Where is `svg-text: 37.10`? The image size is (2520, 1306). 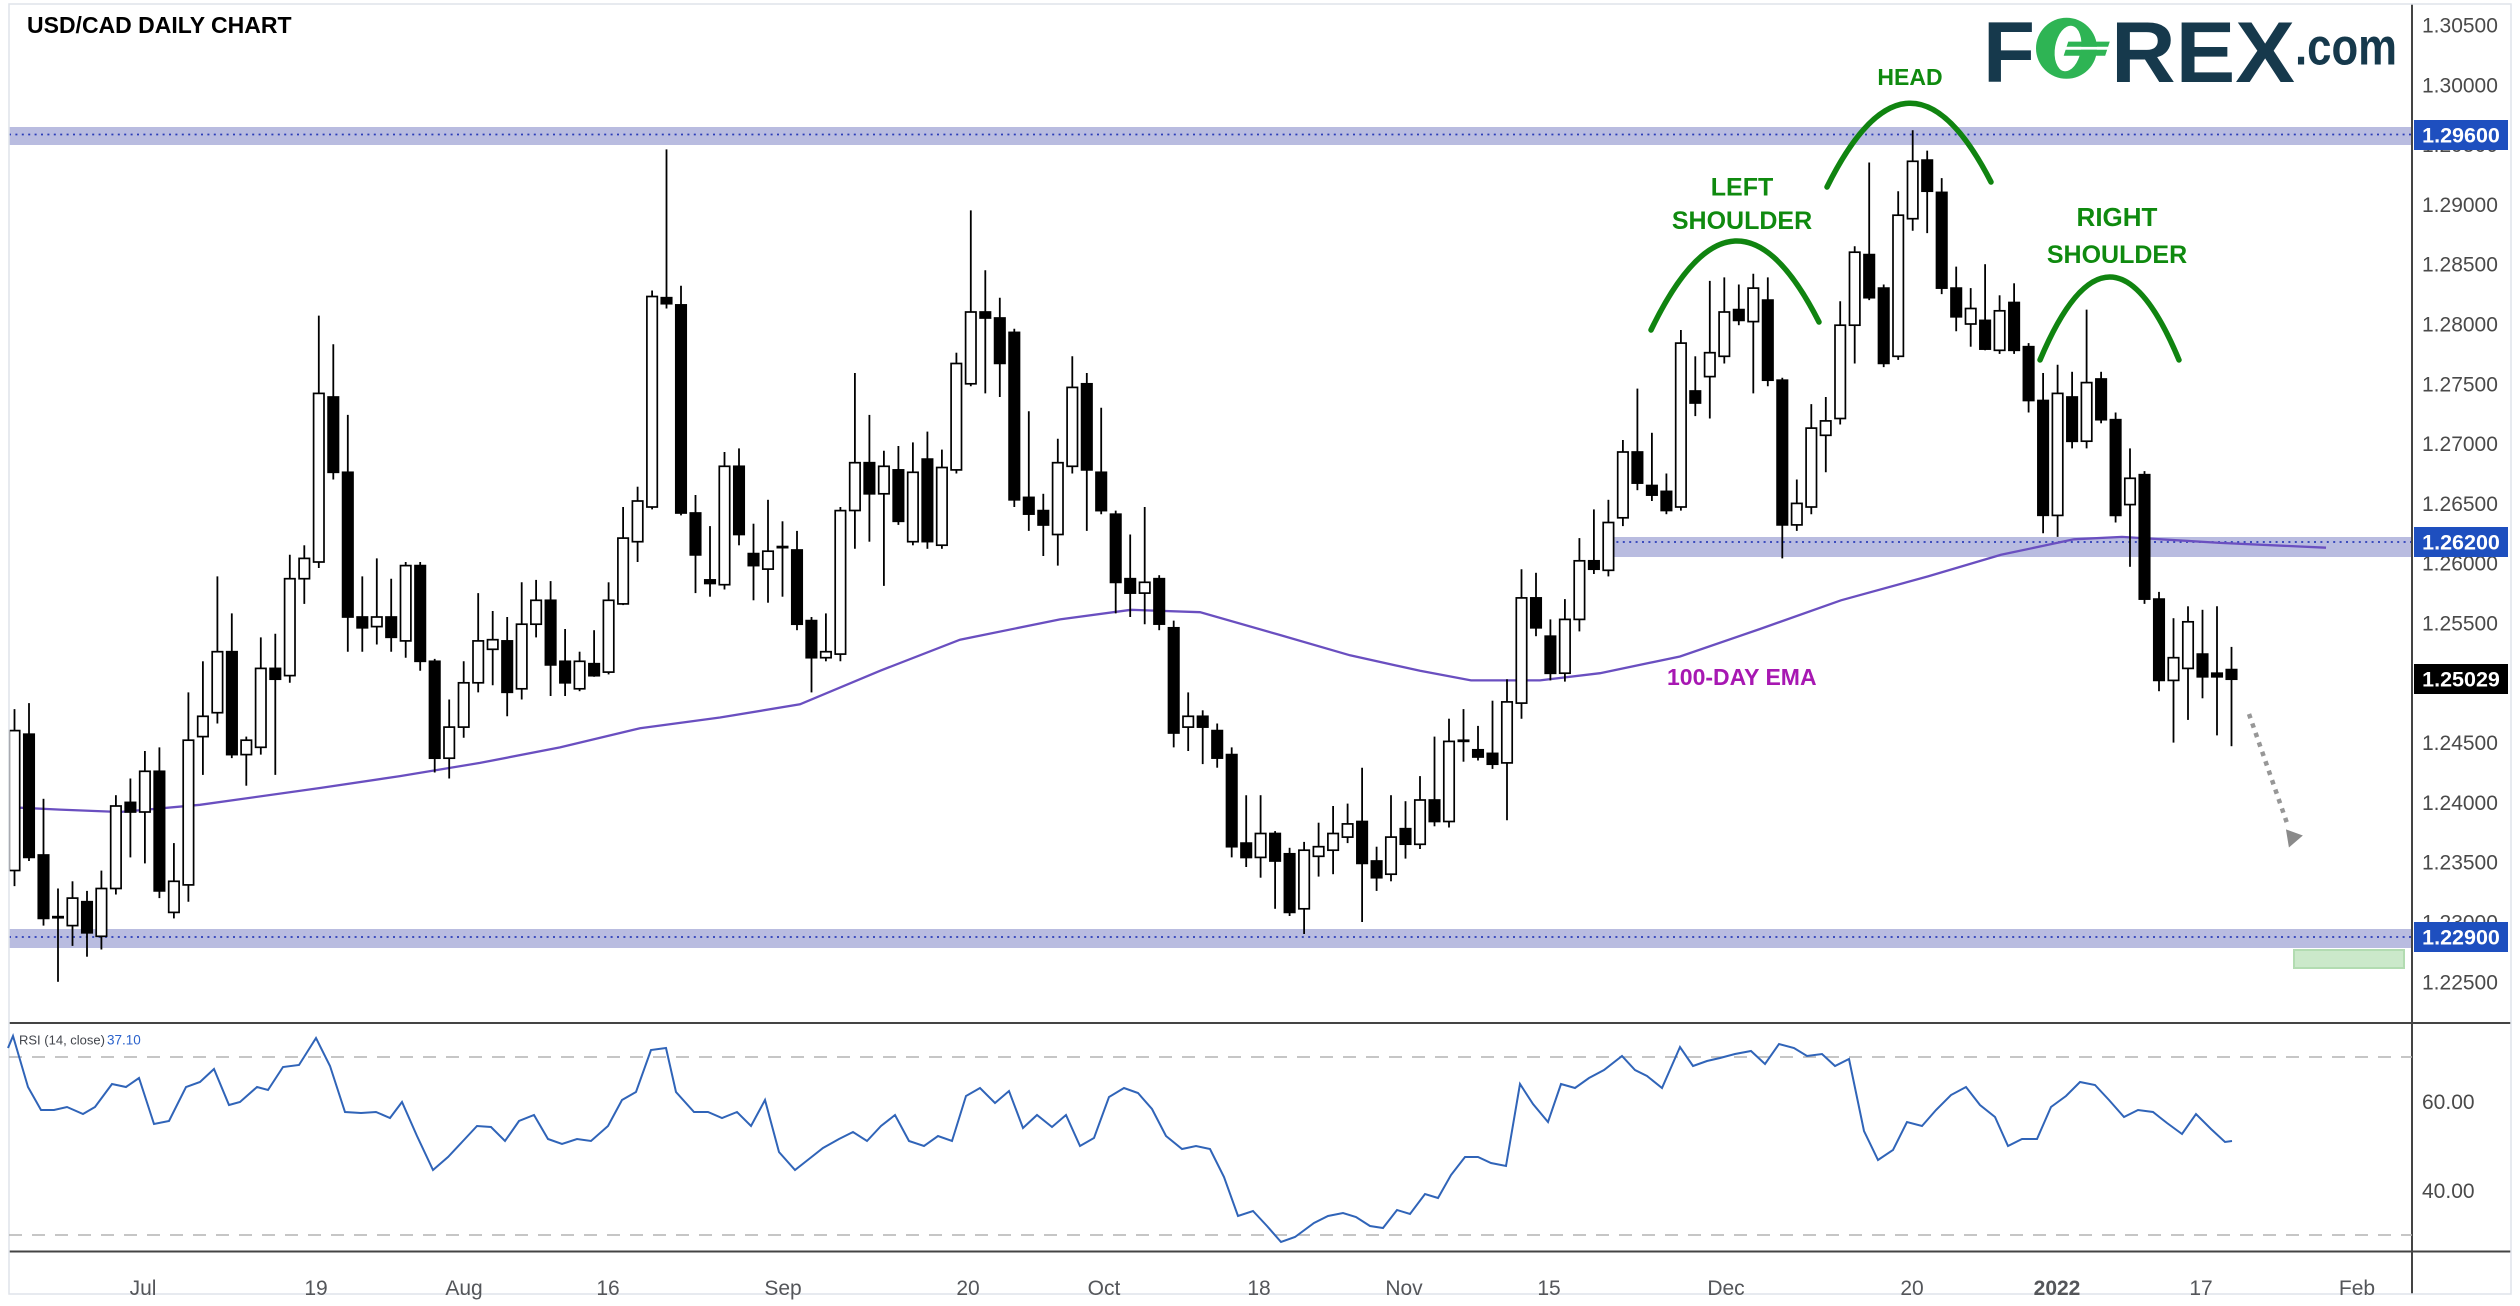
svg-text: 37.10 is located at coordinates (124, 1040).